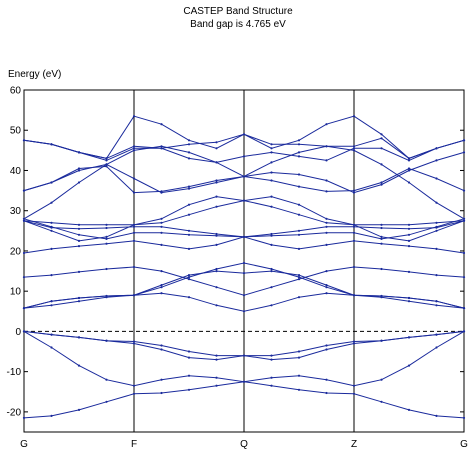  I want to click on y-tick-label: 50, so click(16, 131).